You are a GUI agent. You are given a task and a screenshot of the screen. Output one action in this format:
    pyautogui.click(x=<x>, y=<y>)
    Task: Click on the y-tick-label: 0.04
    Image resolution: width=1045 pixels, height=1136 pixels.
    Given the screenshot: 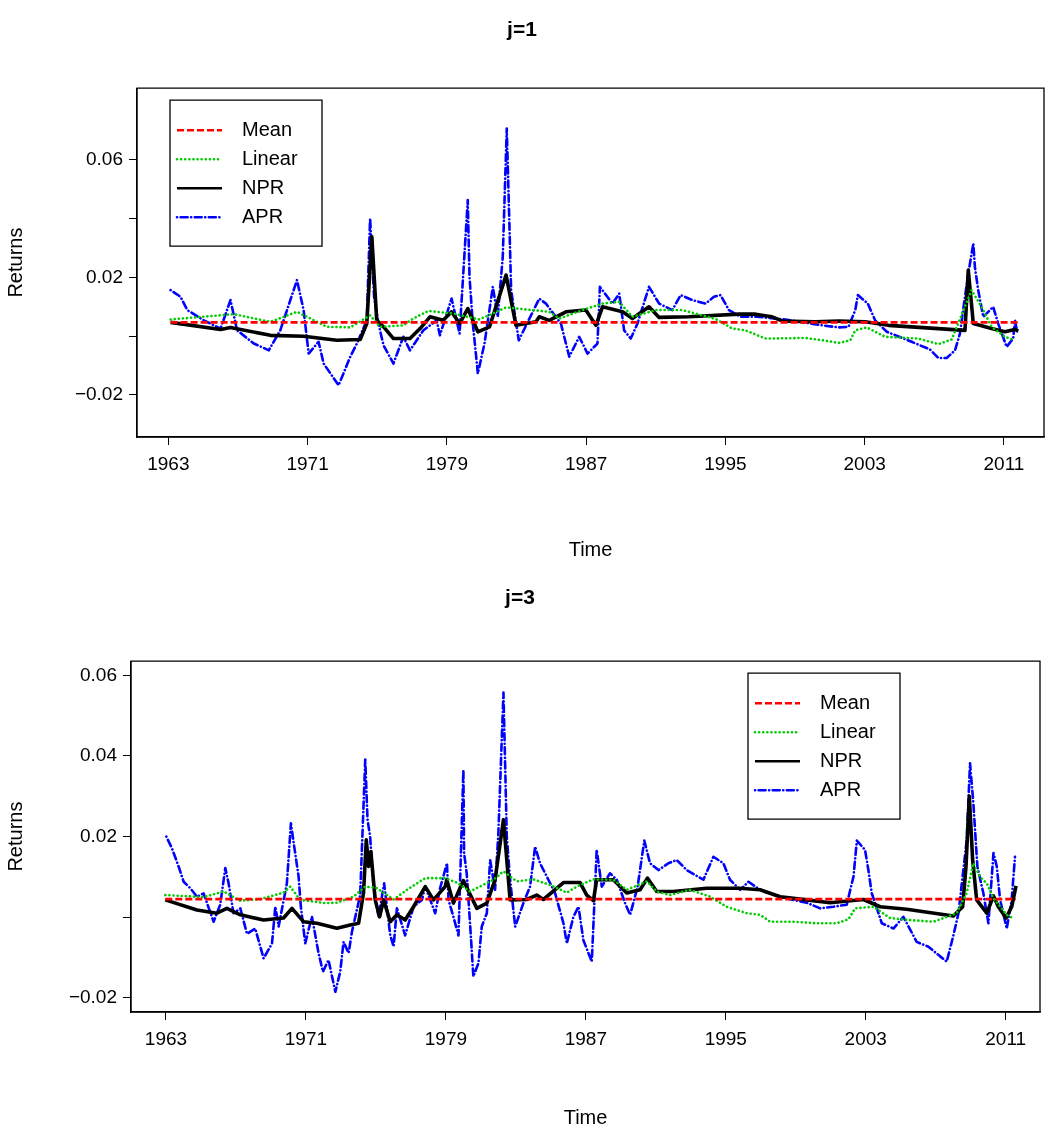 What is the action you would take?
    pyautogui.click(x=99, y=755)
    